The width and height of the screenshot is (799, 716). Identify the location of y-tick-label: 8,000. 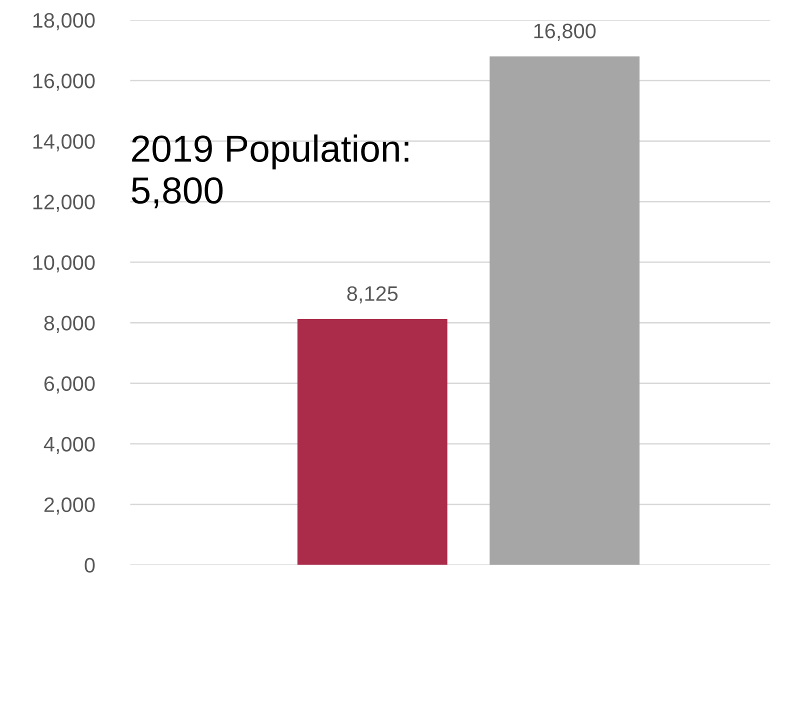
(69, 324).